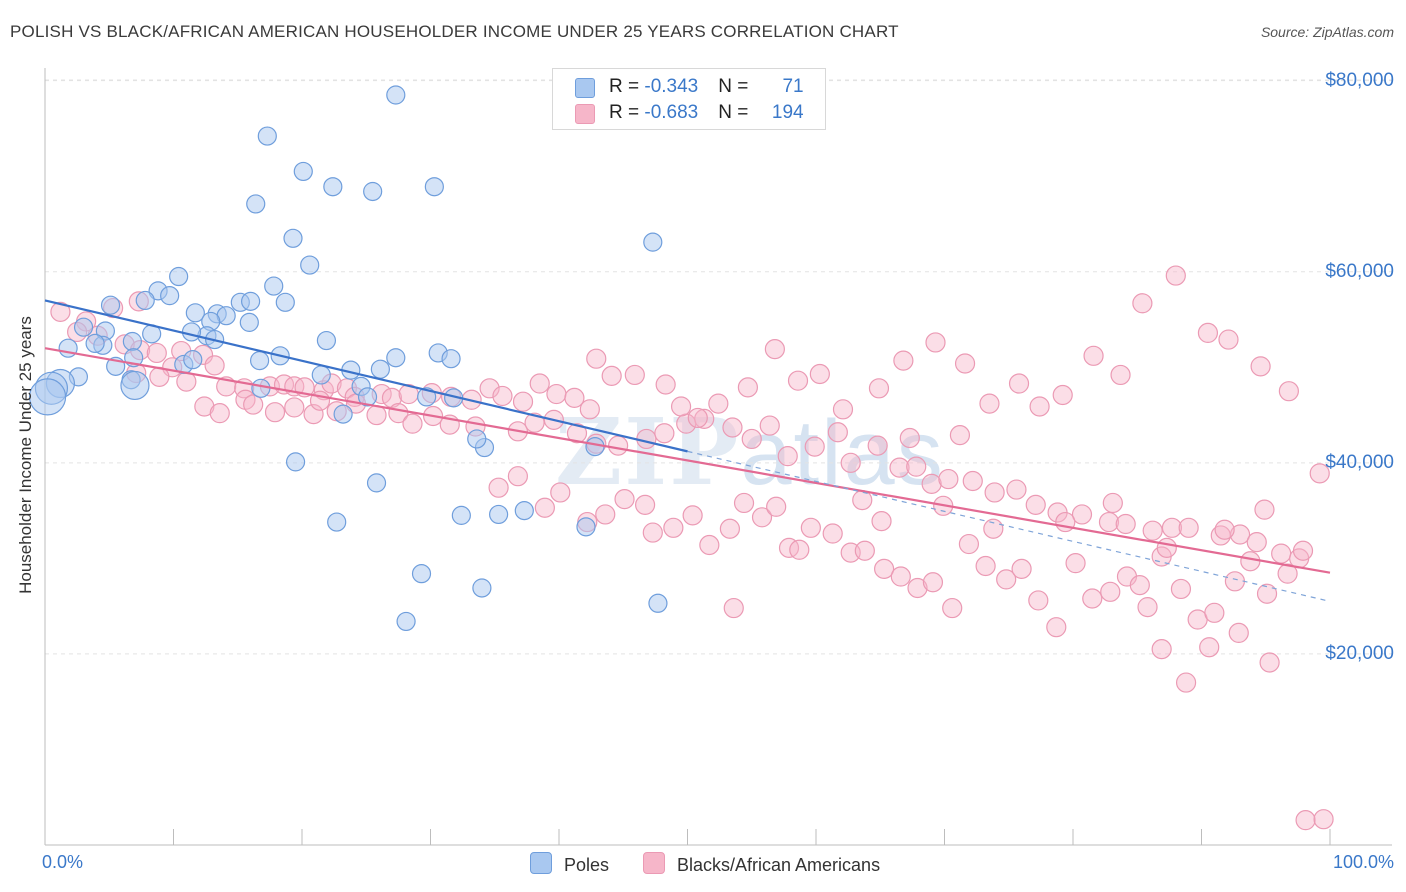  I want to click on stats-swatch-blacks, so click(585, 114).